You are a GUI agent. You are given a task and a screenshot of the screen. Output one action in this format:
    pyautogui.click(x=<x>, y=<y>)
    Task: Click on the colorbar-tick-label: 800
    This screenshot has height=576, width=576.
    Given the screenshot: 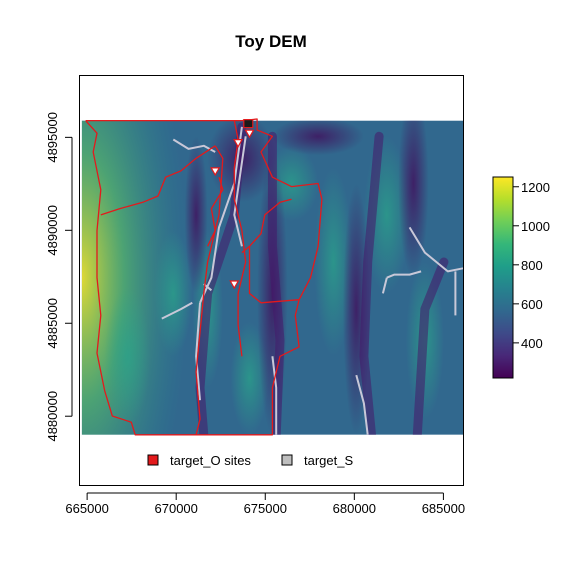 What is the action you would take?
    pyautogui.click(x=532, y=265)
    